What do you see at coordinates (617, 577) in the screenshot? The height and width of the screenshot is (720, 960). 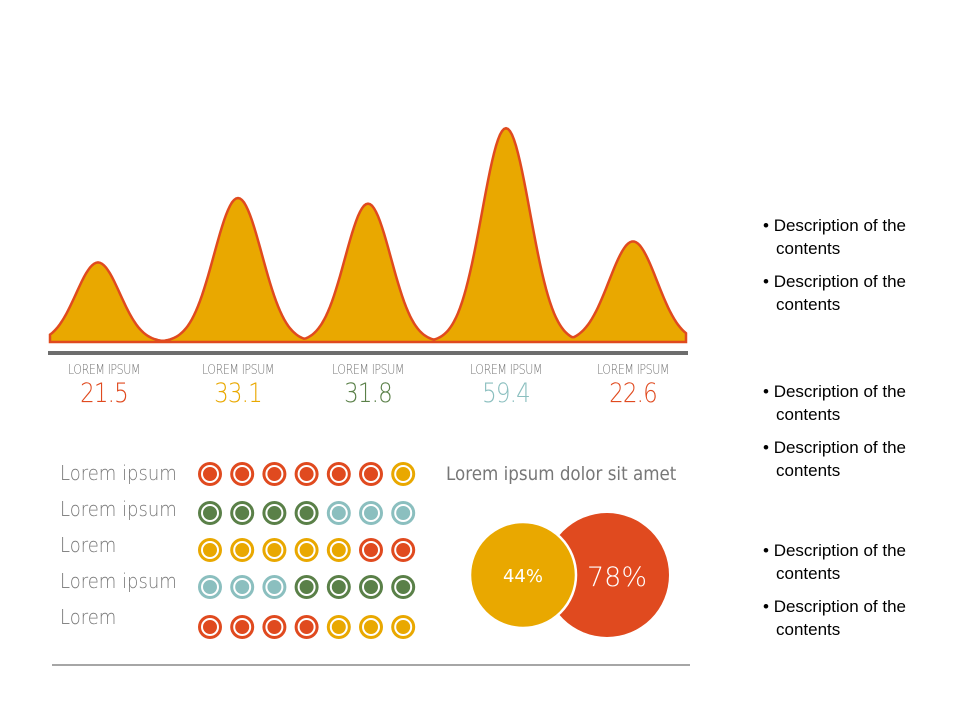 I see `venn-right-label: 78%` at bounding box center [617, 577].